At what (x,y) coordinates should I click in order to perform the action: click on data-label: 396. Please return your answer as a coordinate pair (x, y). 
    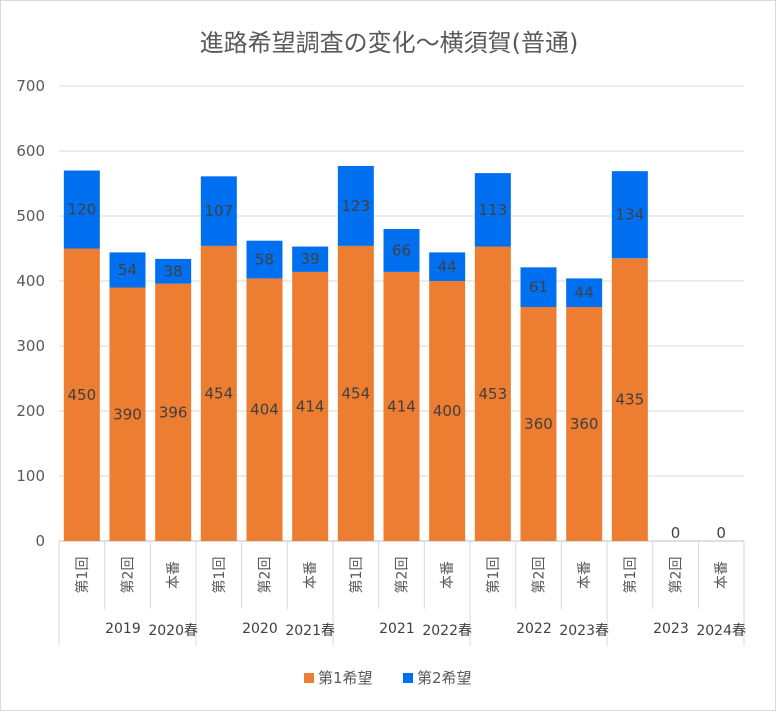
    Looking at the image, I should click on (173, 412).